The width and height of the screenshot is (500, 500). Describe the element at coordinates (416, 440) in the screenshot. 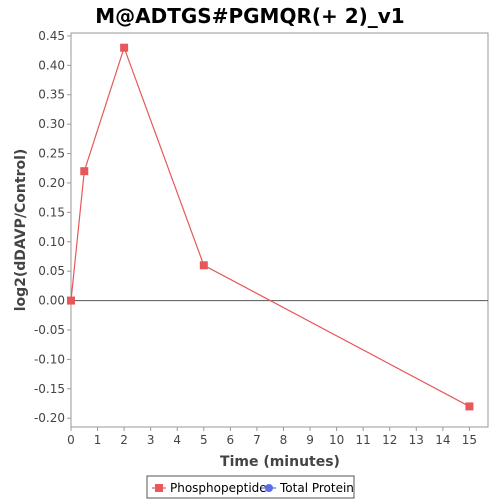

I see `x-tick-label: 13` at that location.